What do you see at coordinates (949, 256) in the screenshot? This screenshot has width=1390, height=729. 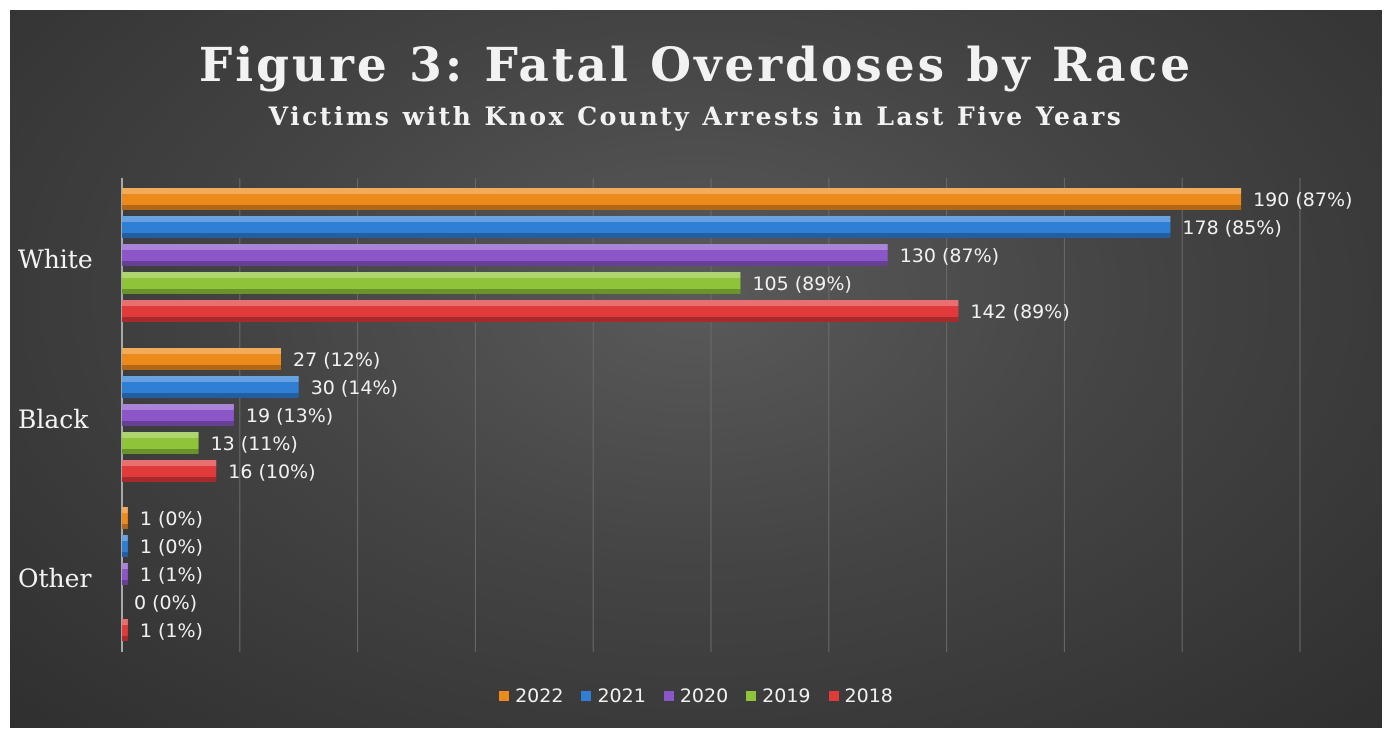 I see `data-label: 130 (87%)` at bounding box center [949, 256].